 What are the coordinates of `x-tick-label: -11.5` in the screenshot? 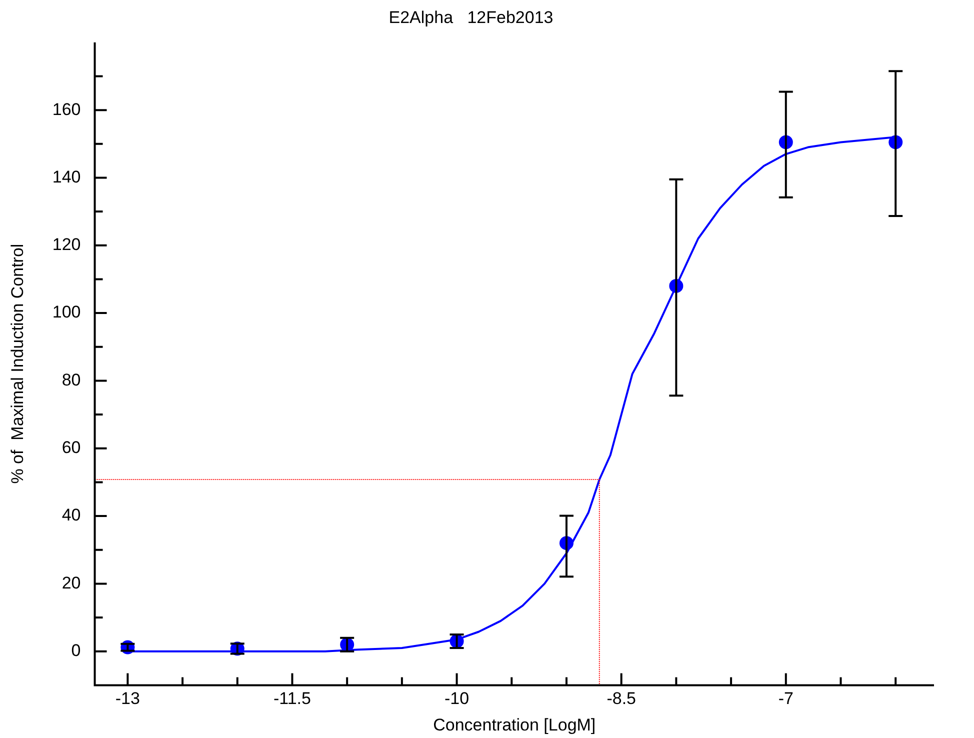 It's located at (292, 698).